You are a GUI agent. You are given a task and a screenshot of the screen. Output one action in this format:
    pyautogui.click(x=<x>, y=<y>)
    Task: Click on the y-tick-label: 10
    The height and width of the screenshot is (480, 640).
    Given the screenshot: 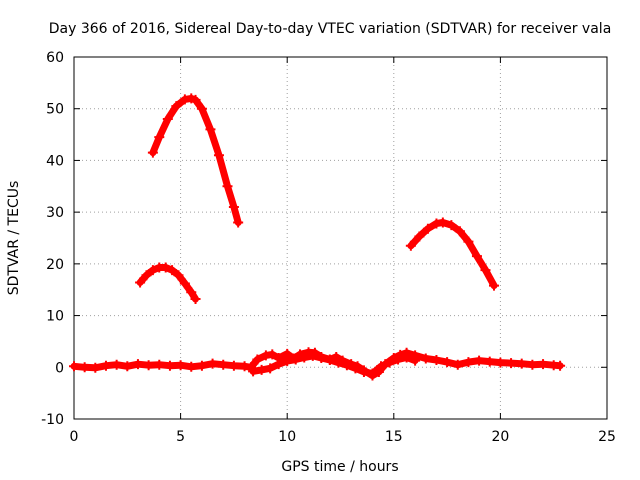 What is the action you would take?
    pyautogui.click(x=55, y=317)
    